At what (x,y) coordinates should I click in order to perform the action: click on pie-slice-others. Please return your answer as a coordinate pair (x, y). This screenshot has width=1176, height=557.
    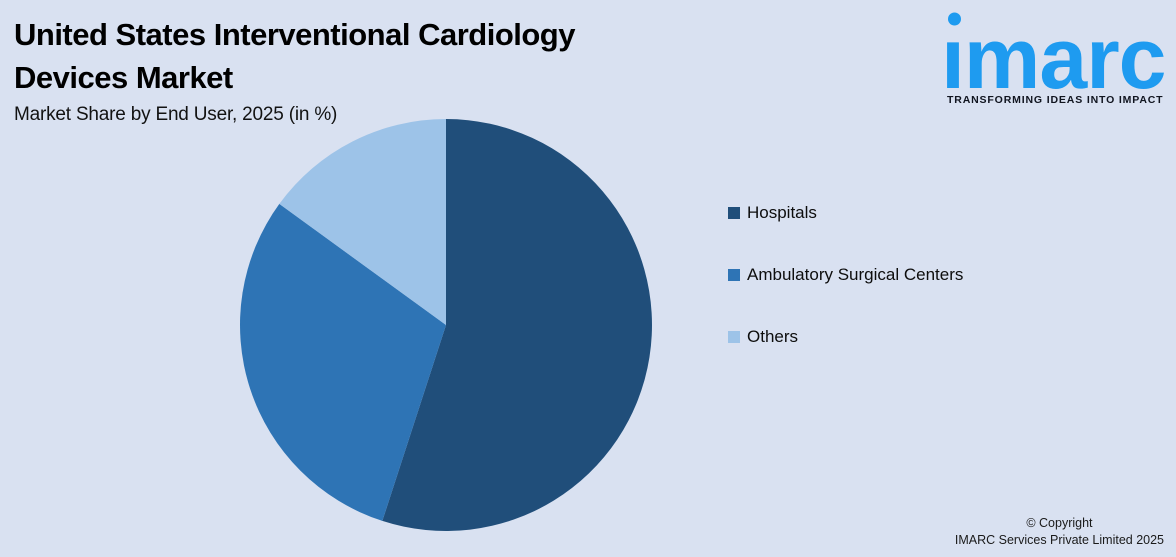
    Looking at the image, I should click on (362, 222).